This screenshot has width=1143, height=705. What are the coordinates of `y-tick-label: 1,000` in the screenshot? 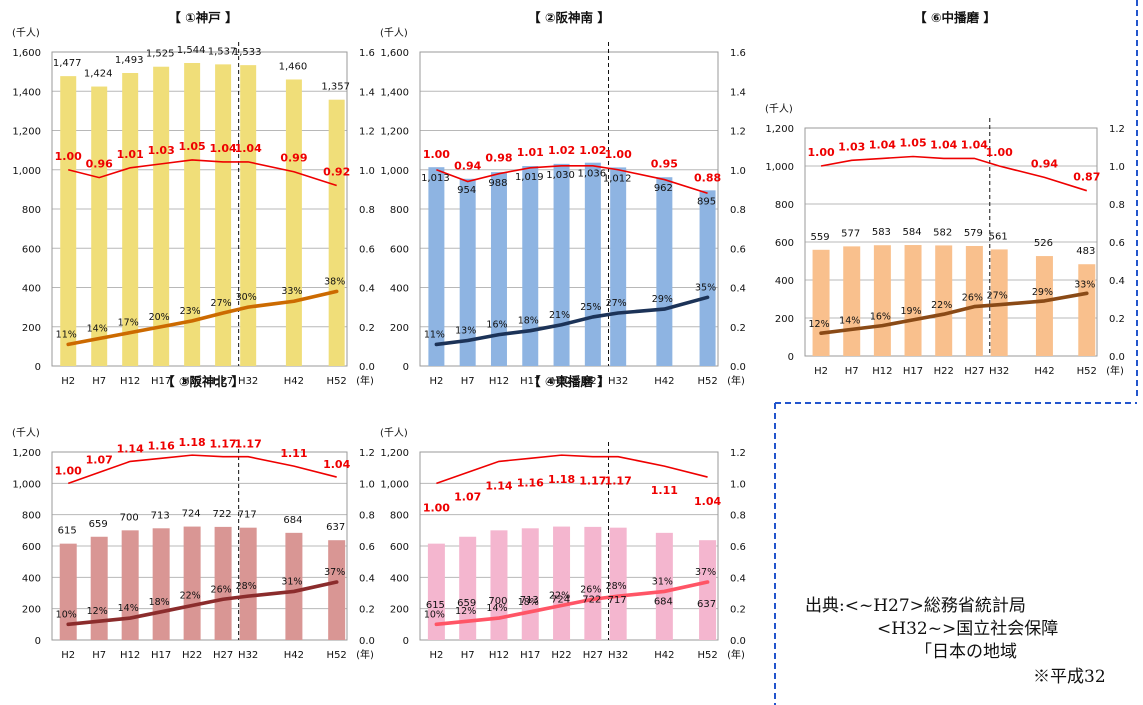 It's located at (26, 484).